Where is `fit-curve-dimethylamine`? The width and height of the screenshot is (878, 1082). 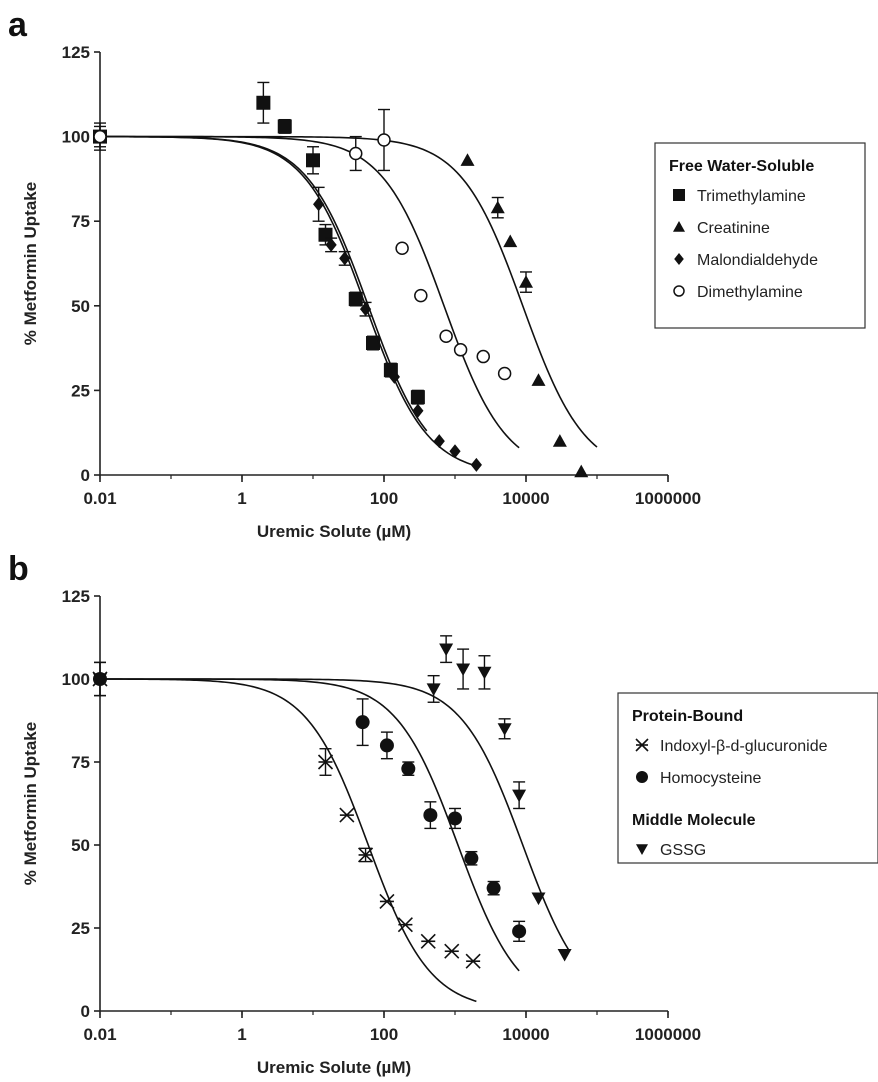 fit-curve-dimethylamine is located at coordinates (309, 292).